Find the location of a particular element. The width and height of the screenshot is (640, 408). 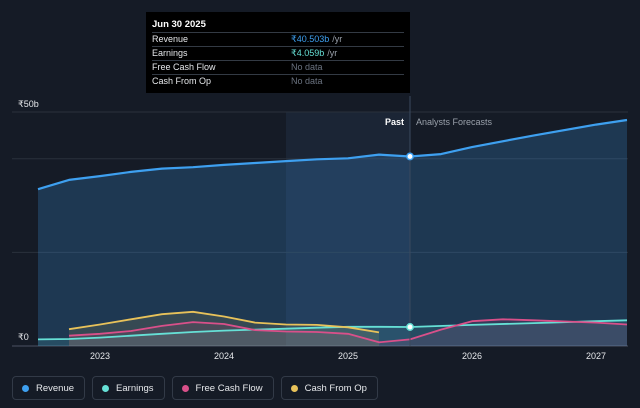

legend-item-cash-from-op: Cash From Op is located at coordinates (329, 388).